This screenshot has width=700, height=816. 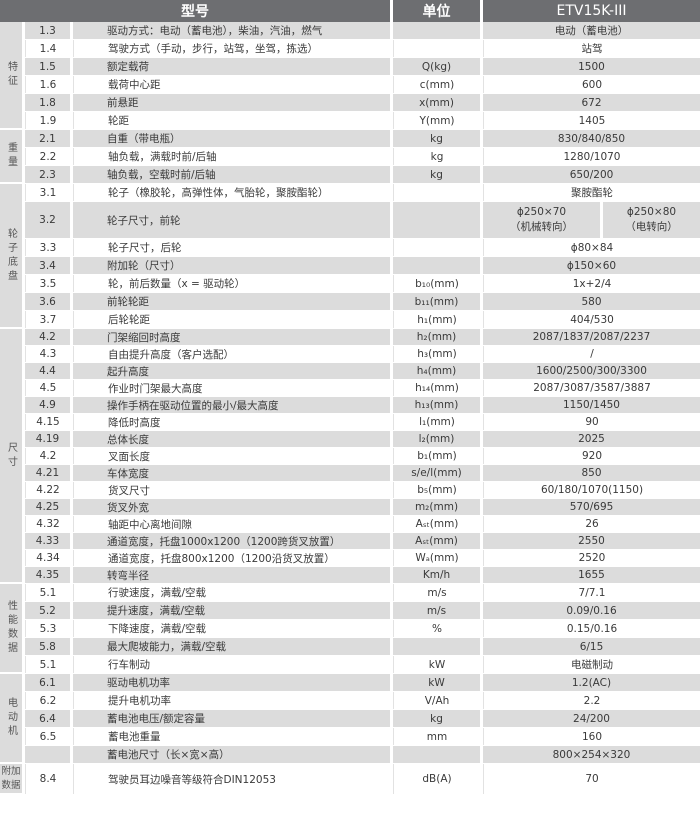 I want to click on item-number: 5.3, so click(x=47, y=628).